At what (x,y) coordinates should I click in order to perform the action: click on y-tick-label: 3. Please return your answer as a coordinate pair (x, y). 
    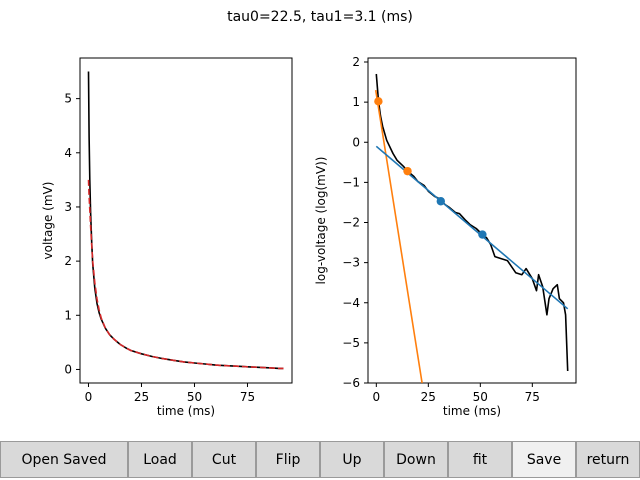
    Looking at the image, I should click on (68, 207).